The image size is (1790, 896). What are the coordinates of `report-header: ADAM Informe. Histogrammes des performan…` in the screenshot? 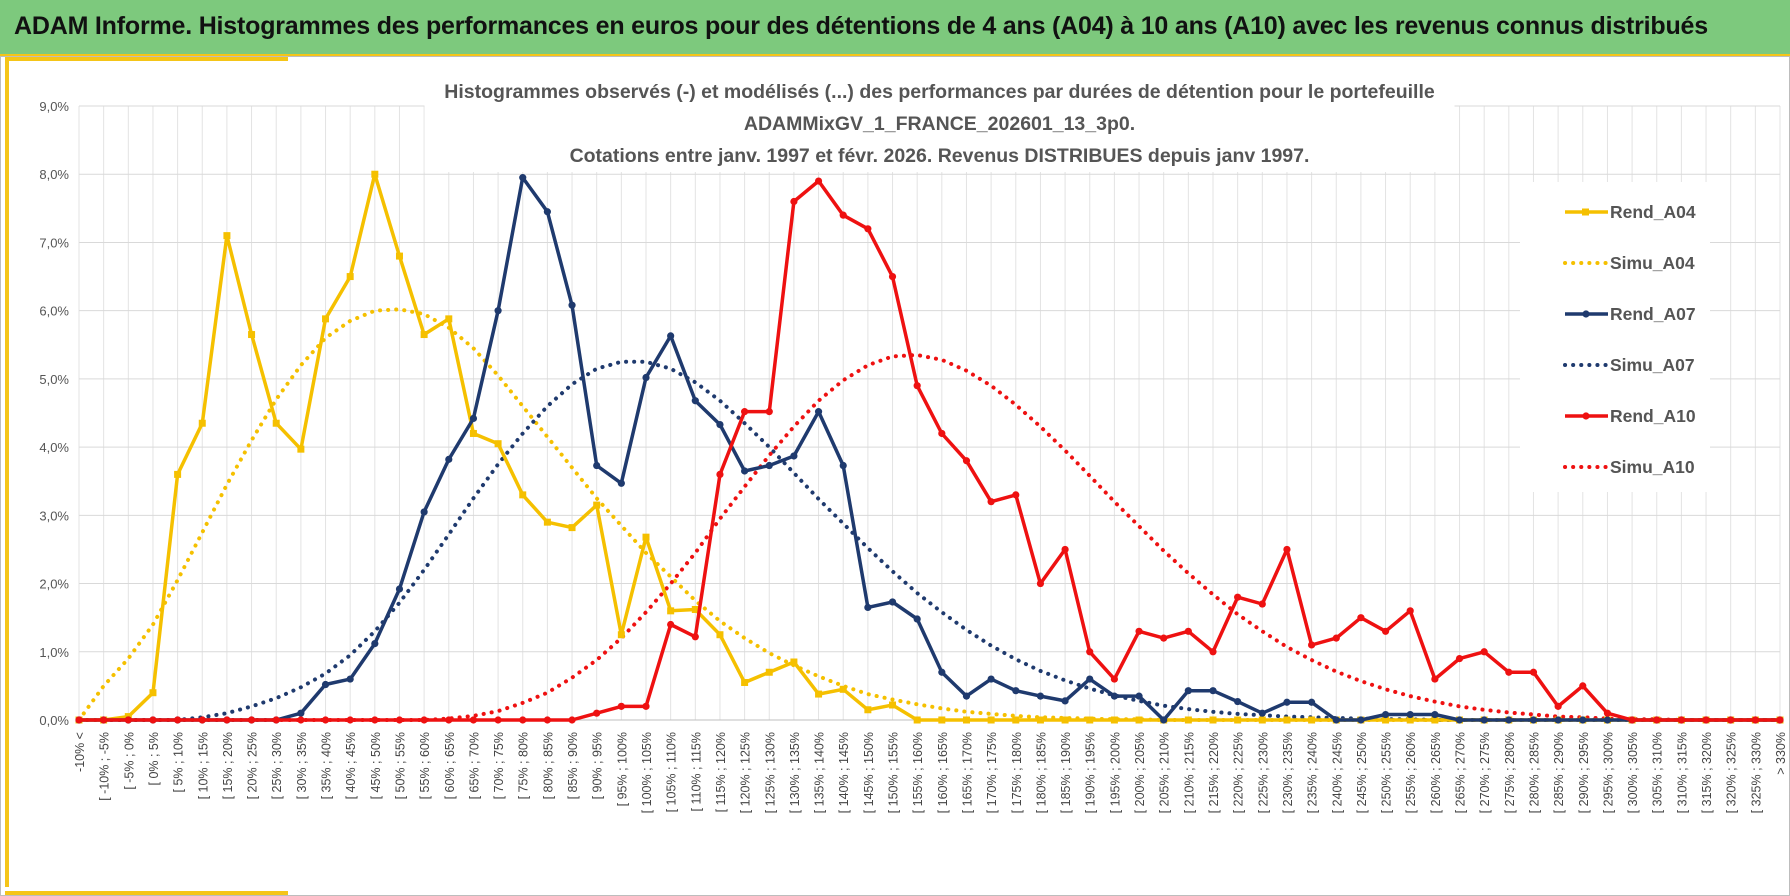 It's located at (895, 28).